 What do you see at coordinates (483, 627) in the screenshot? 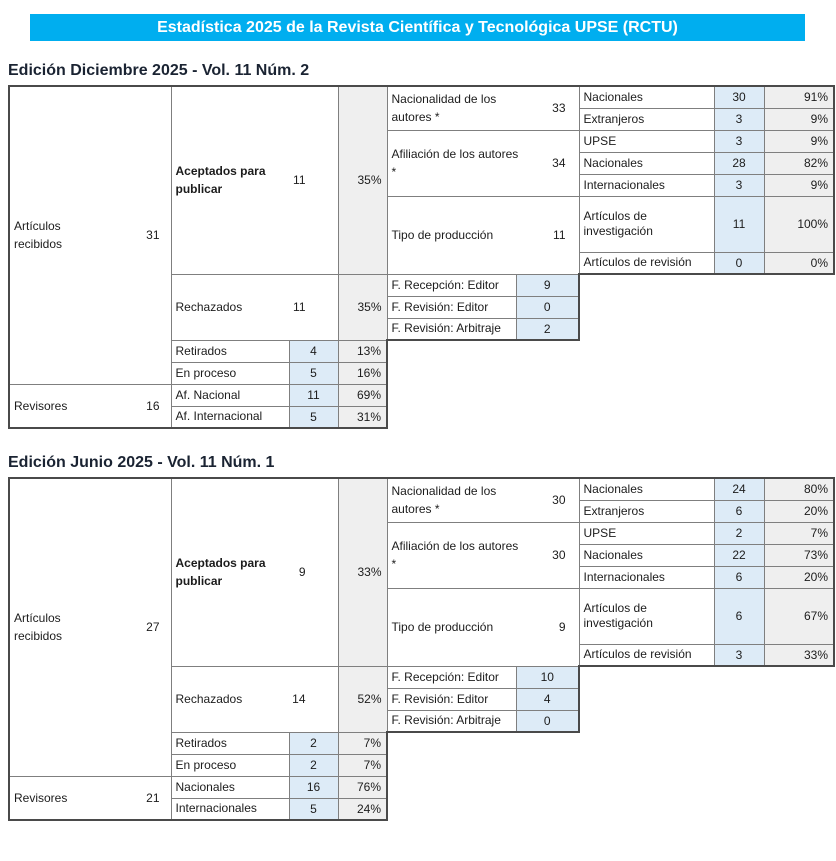
I see `tipo-produccion-cell: Tipo de producción 9` at bounding box center [483, 627].